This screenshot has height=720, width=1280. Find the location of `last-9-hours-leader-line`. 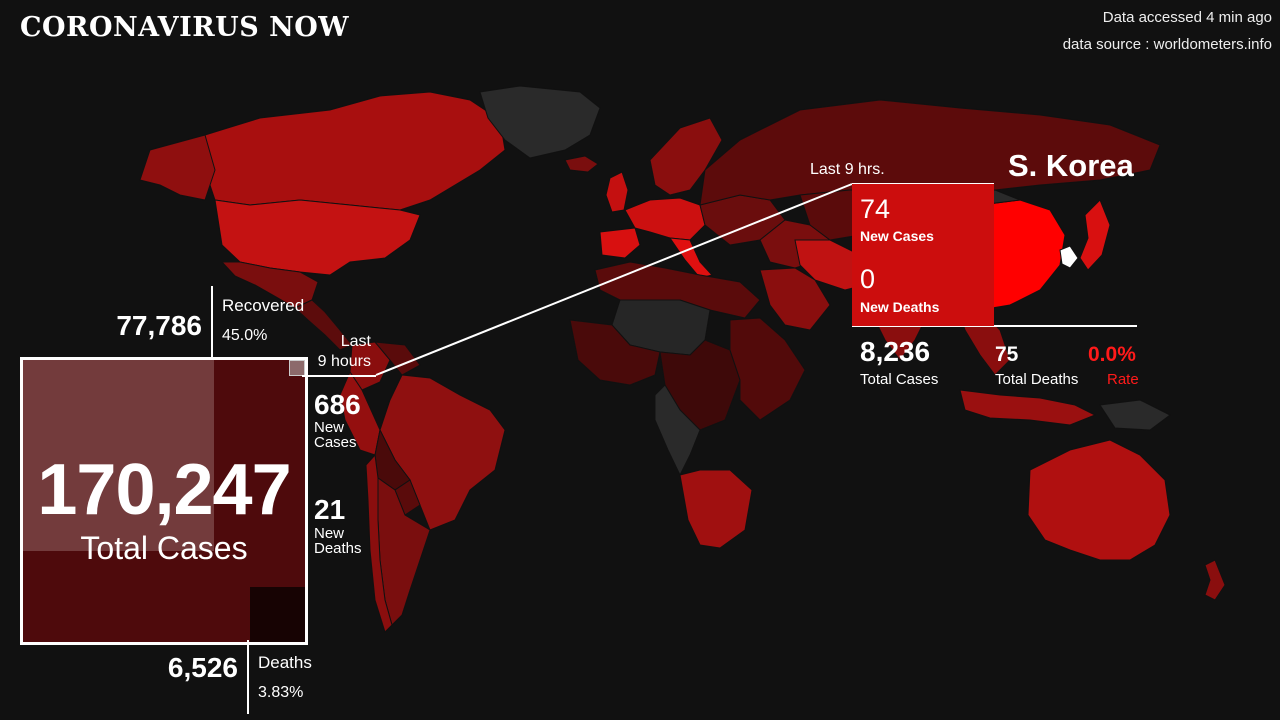

last-9-hours-leader-line is located at coordinates (339, 376).